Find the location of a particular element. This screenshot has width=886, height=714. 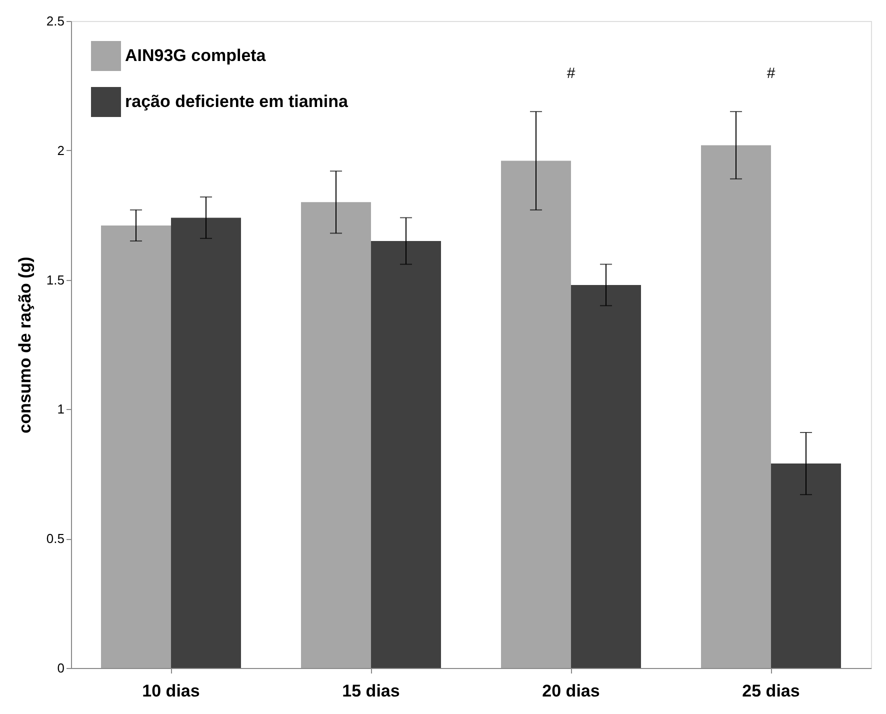

x-tick-label: 15 dias is located at coordinates (371, 691).